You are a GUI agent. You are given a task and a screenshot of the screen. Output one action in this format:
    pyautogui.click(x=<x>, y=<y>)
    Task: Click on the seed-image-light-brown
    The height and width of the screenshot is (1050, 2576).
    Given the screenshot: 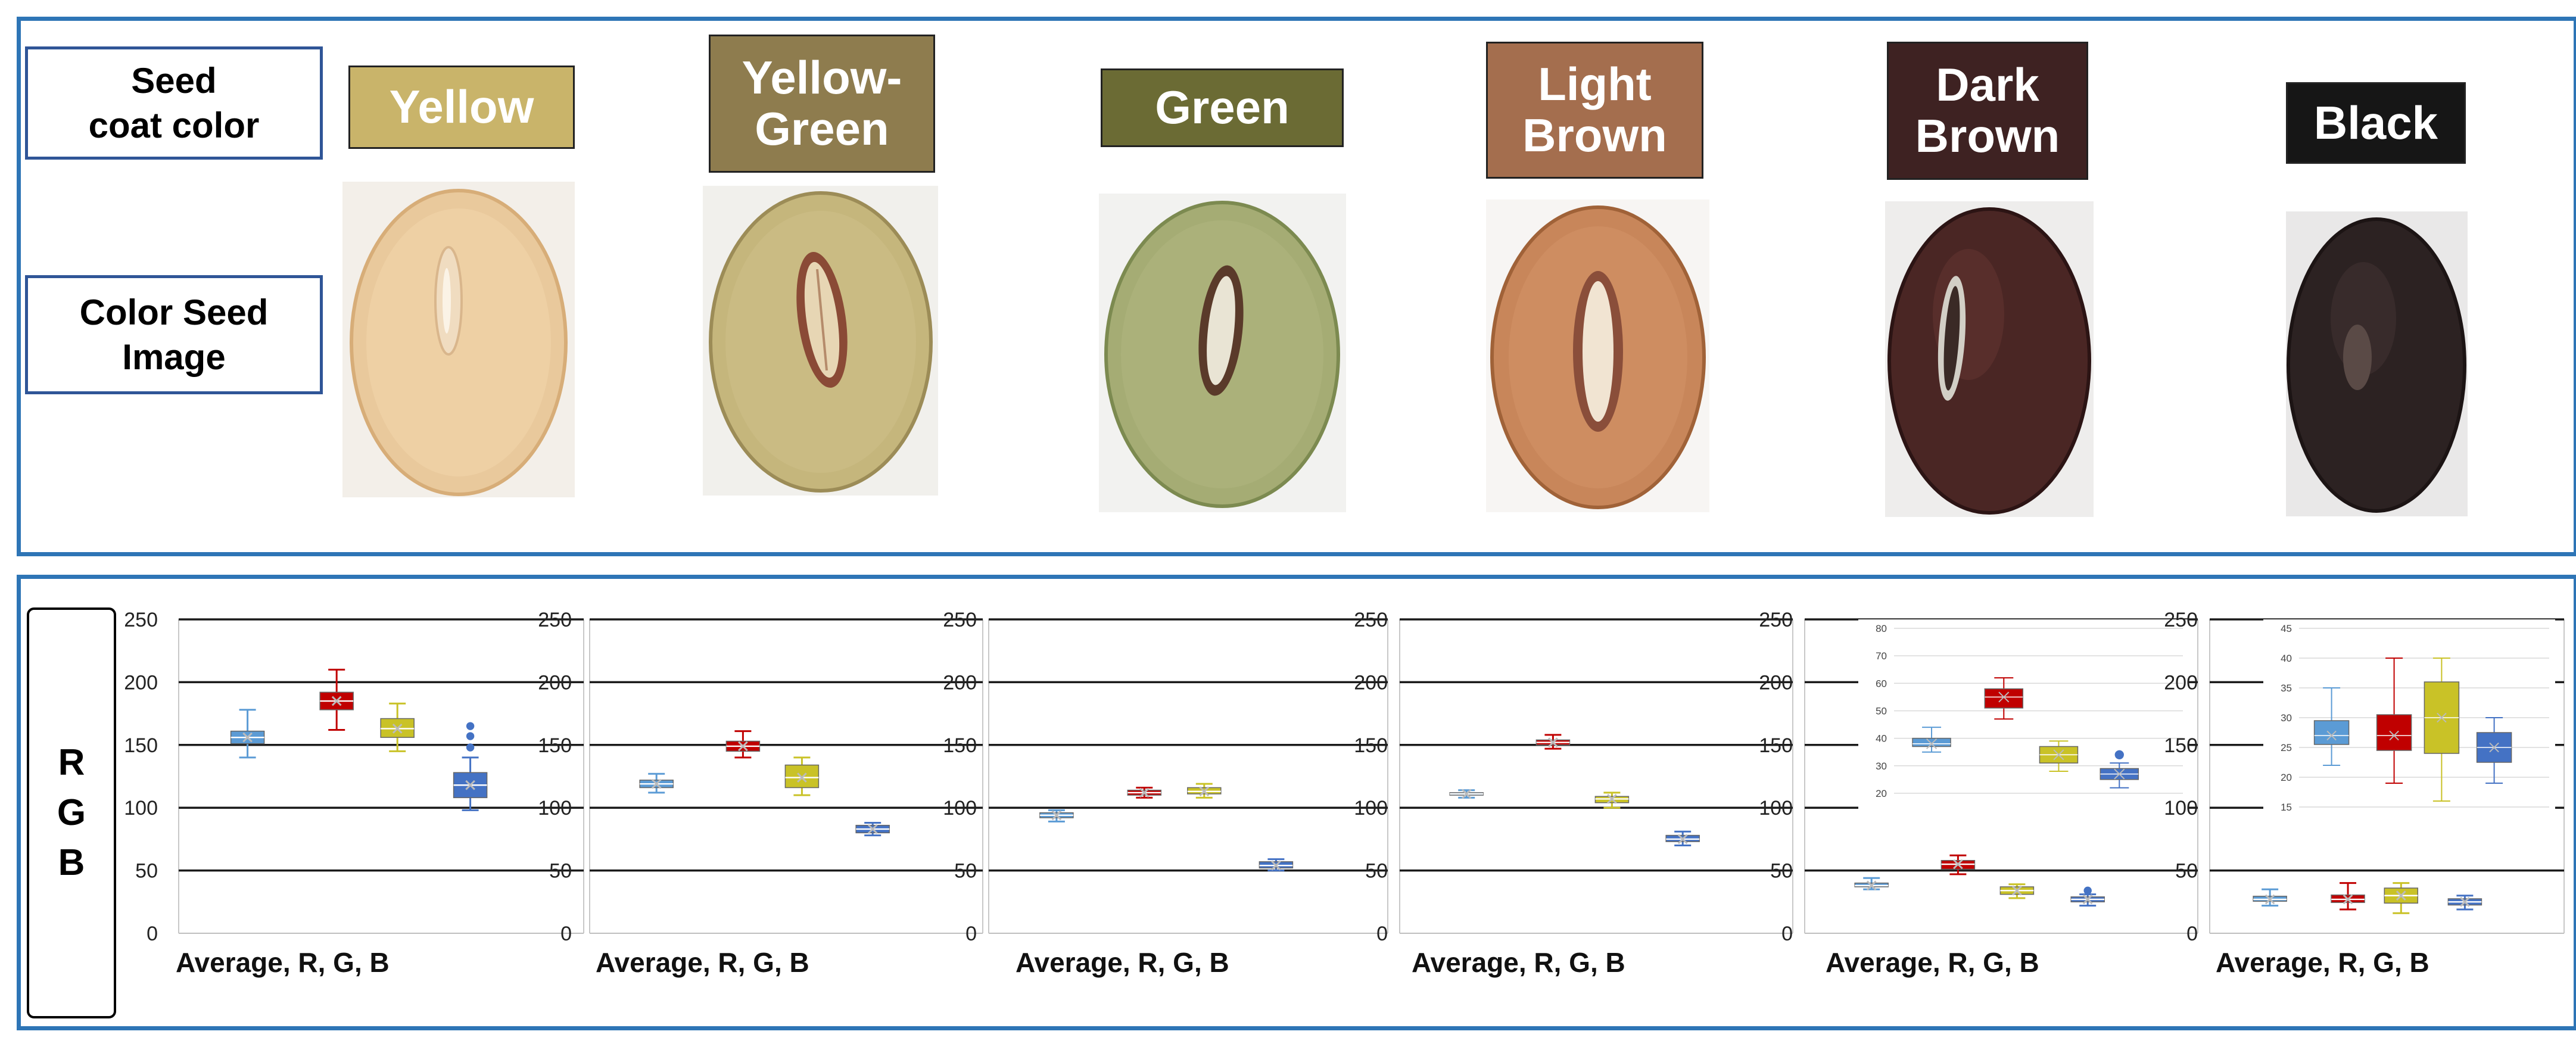 What is the action you would take?
    pyautogui.click(x=1597, y=356)
    